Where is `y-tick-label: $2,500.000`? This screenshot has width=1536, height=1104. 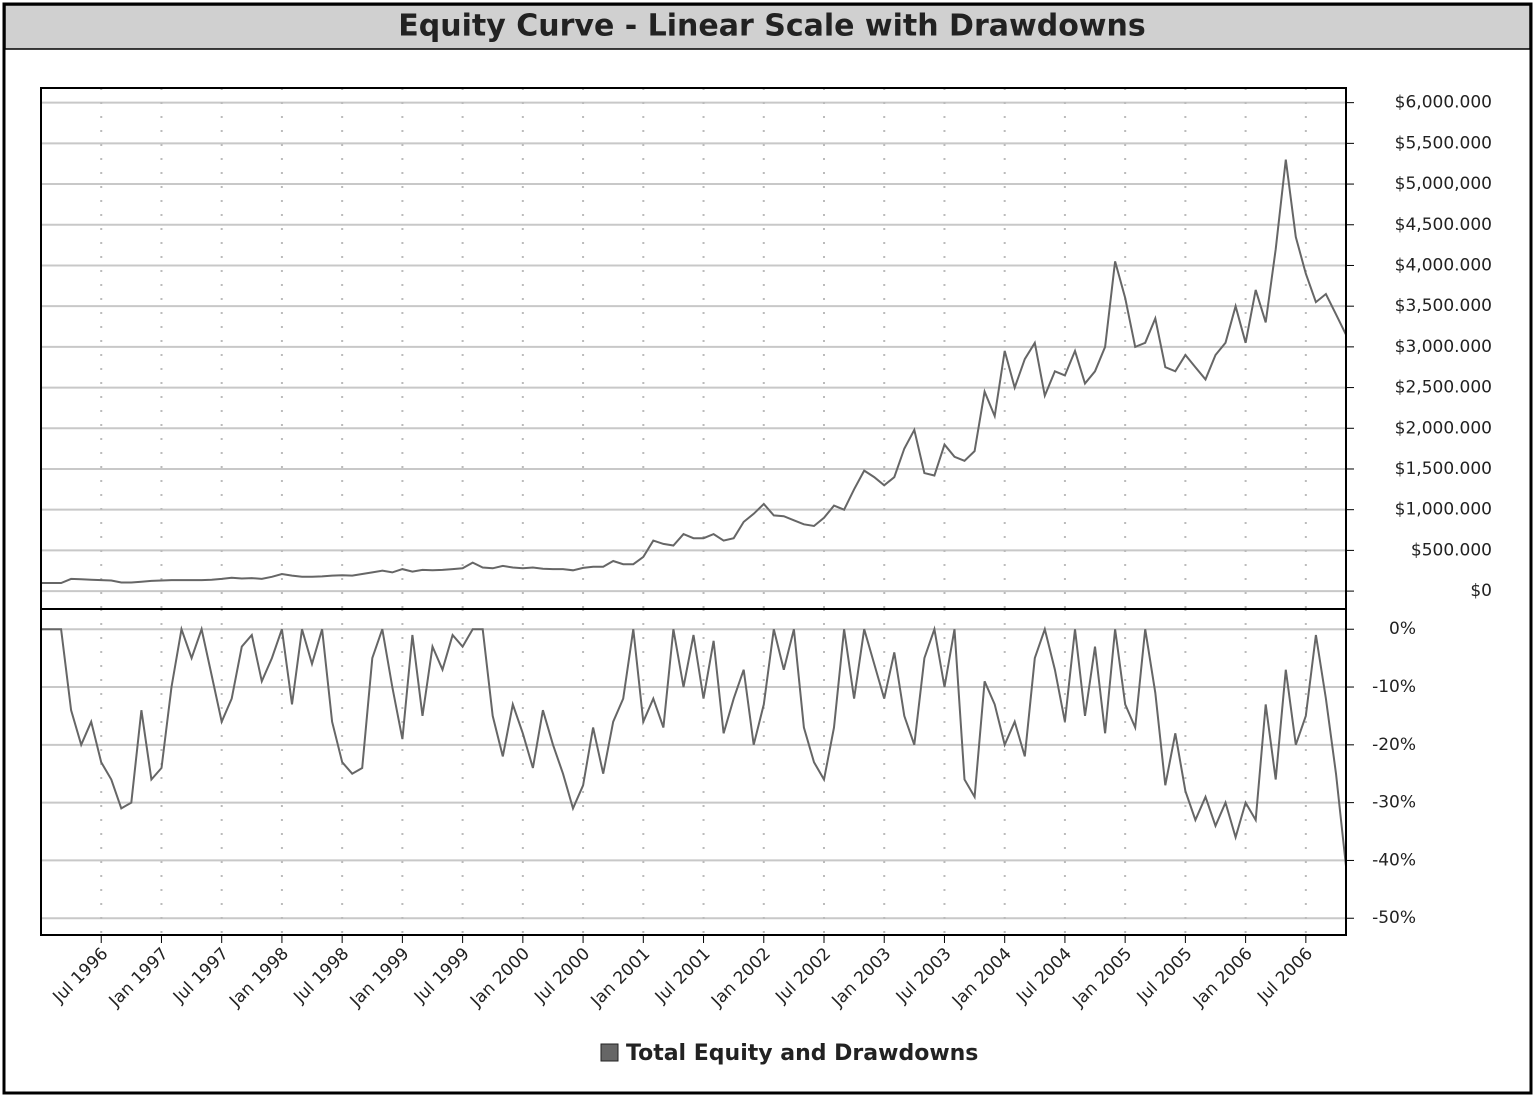 y-tick-label: $2,500.000 is located at coordinates (1443, 388).